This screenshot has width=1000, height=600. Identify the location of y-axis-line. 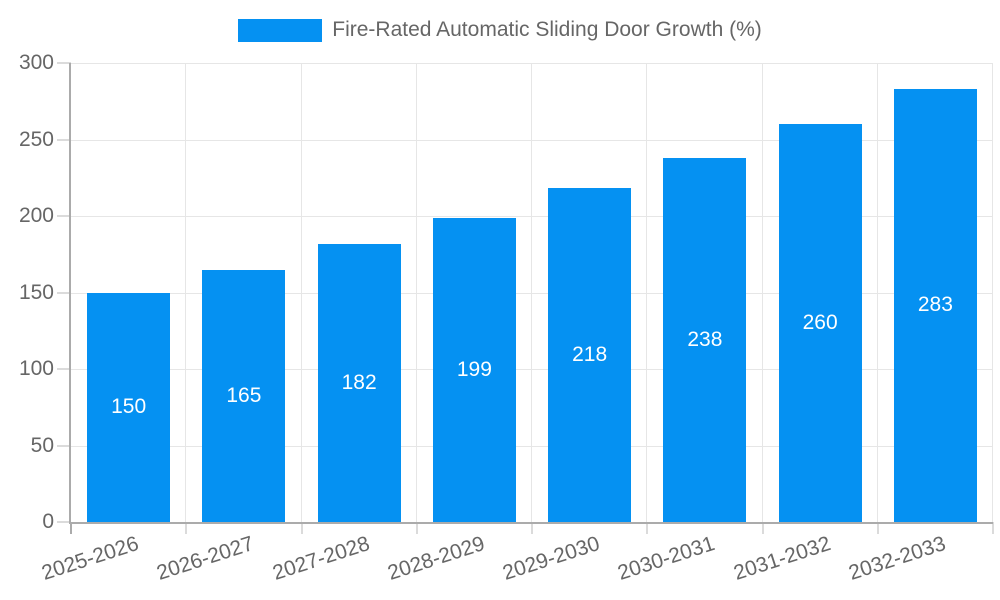
(70, 293).